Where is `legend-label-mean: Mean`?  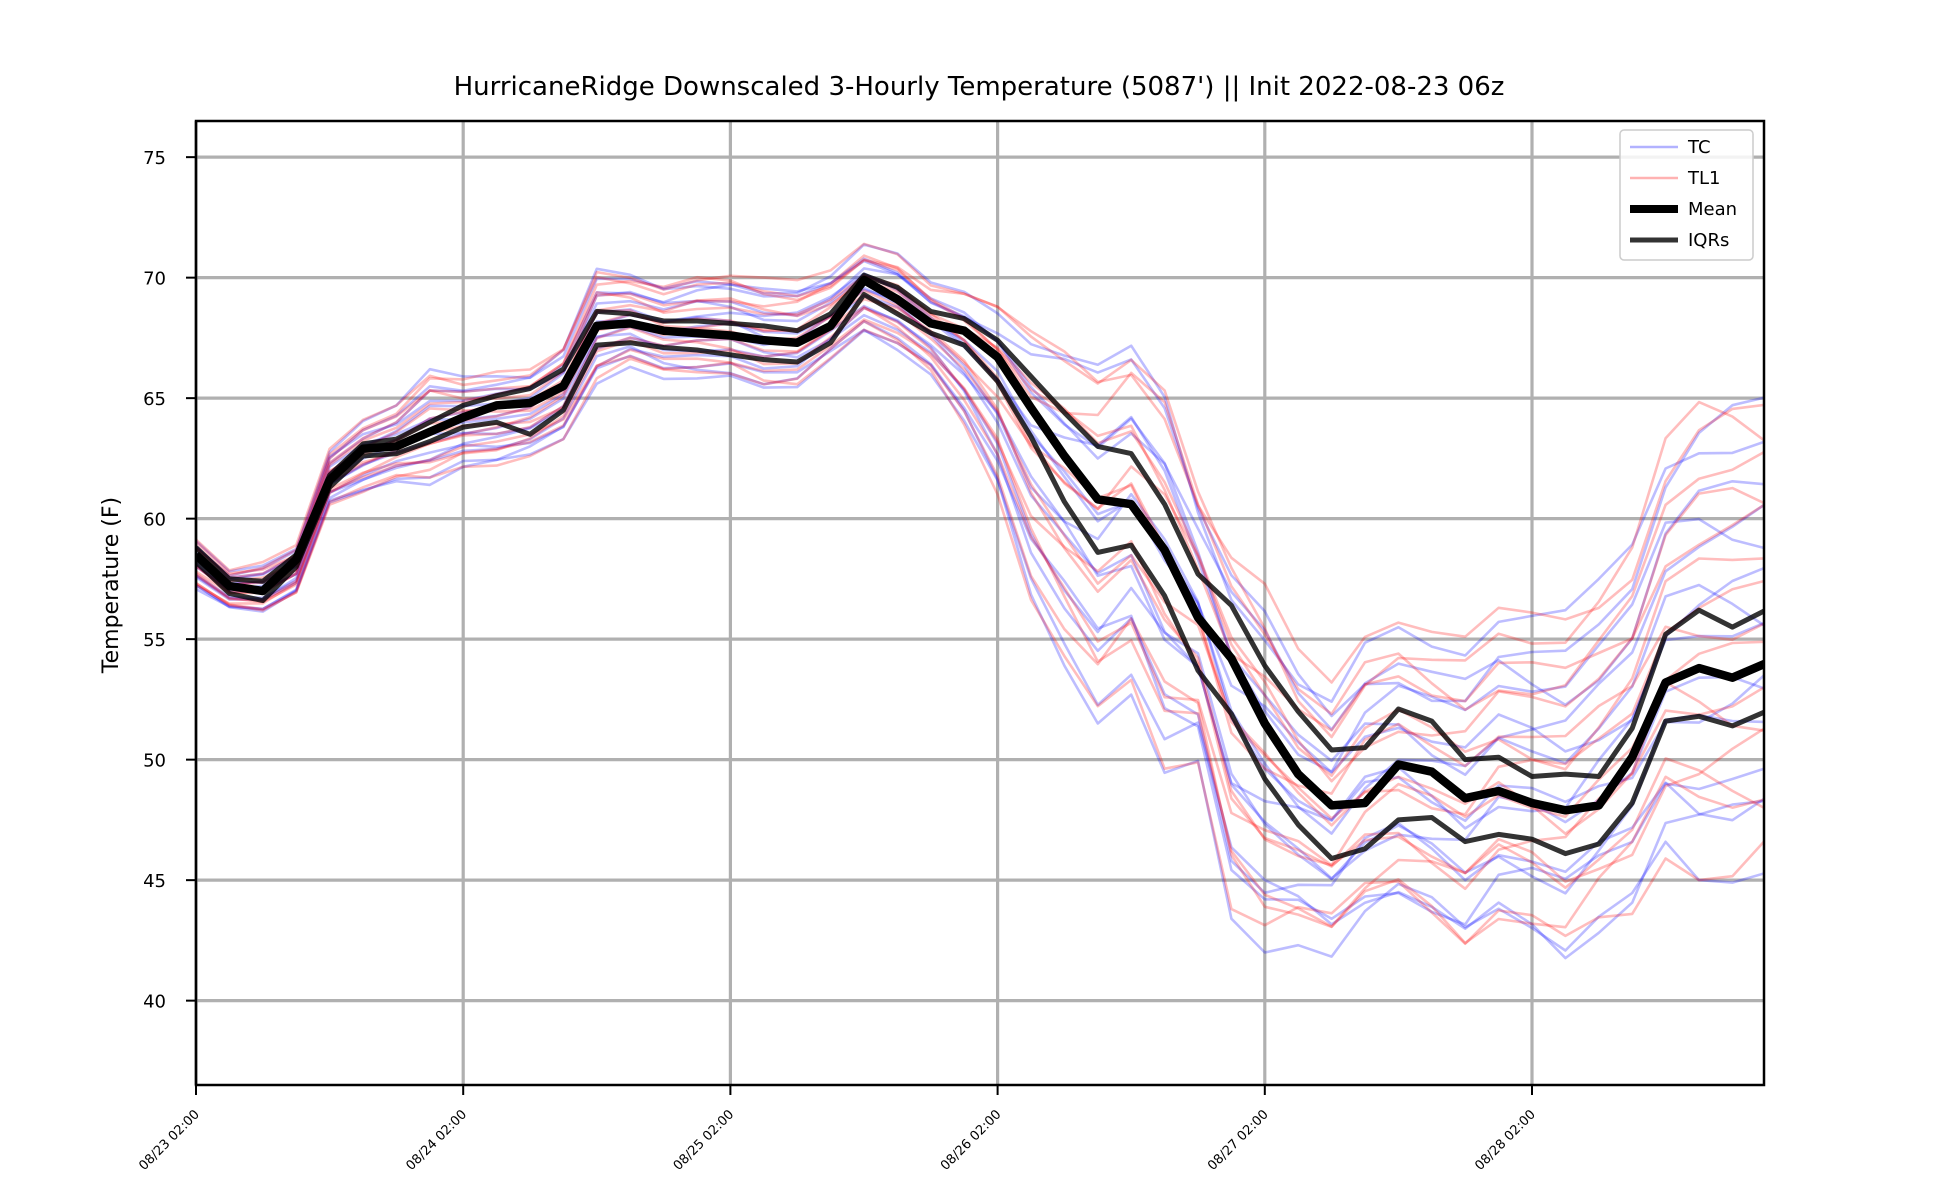 legend-label-mean: Mean is located at coordinates (1712, 209).